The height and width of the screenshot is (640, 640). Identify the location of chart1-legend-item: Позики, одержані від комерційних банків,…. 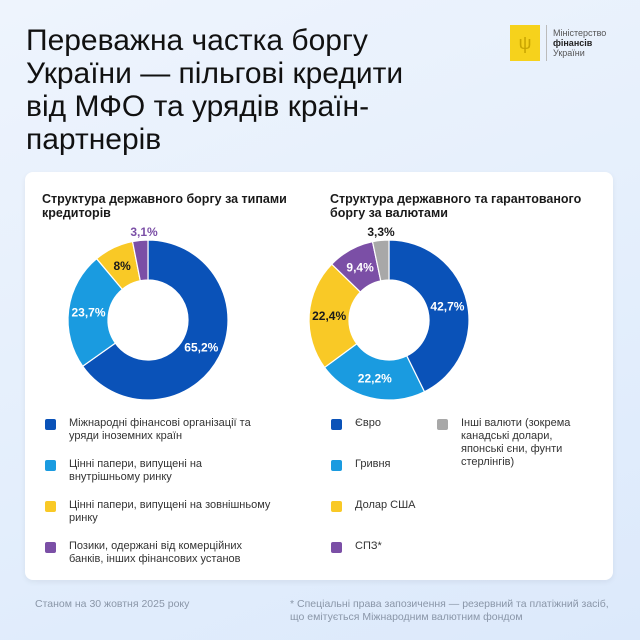
(160, 553).